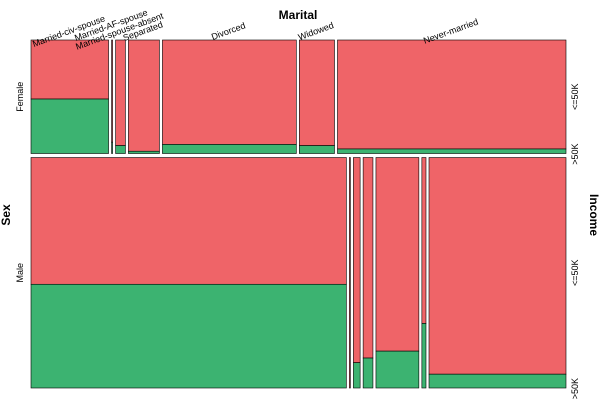 The image size is (600, 405). Describe the element at coordinates (316, 31) in the screenshot. I see `category-label: Widowed` at that location.